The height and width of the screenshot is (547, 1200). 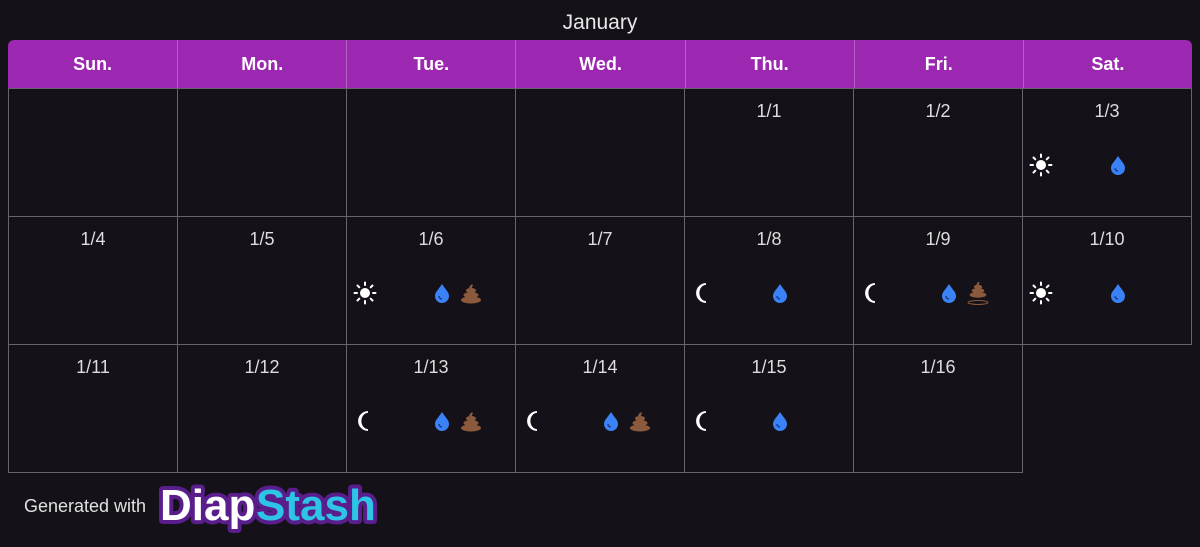 I want to click on day-cell: 1/12, so click(x=262, y=409).